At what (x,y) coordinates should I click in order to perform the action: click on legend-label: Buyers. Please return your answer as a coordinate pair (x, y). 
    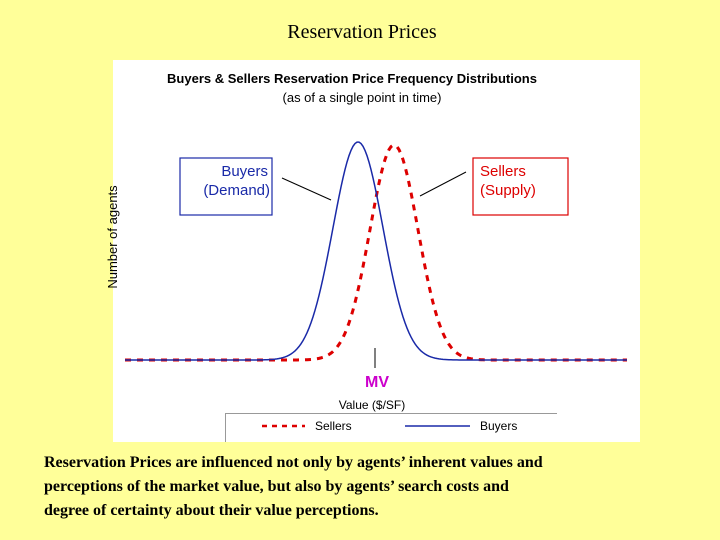
    Looking at the image, I should click on (498, 426).